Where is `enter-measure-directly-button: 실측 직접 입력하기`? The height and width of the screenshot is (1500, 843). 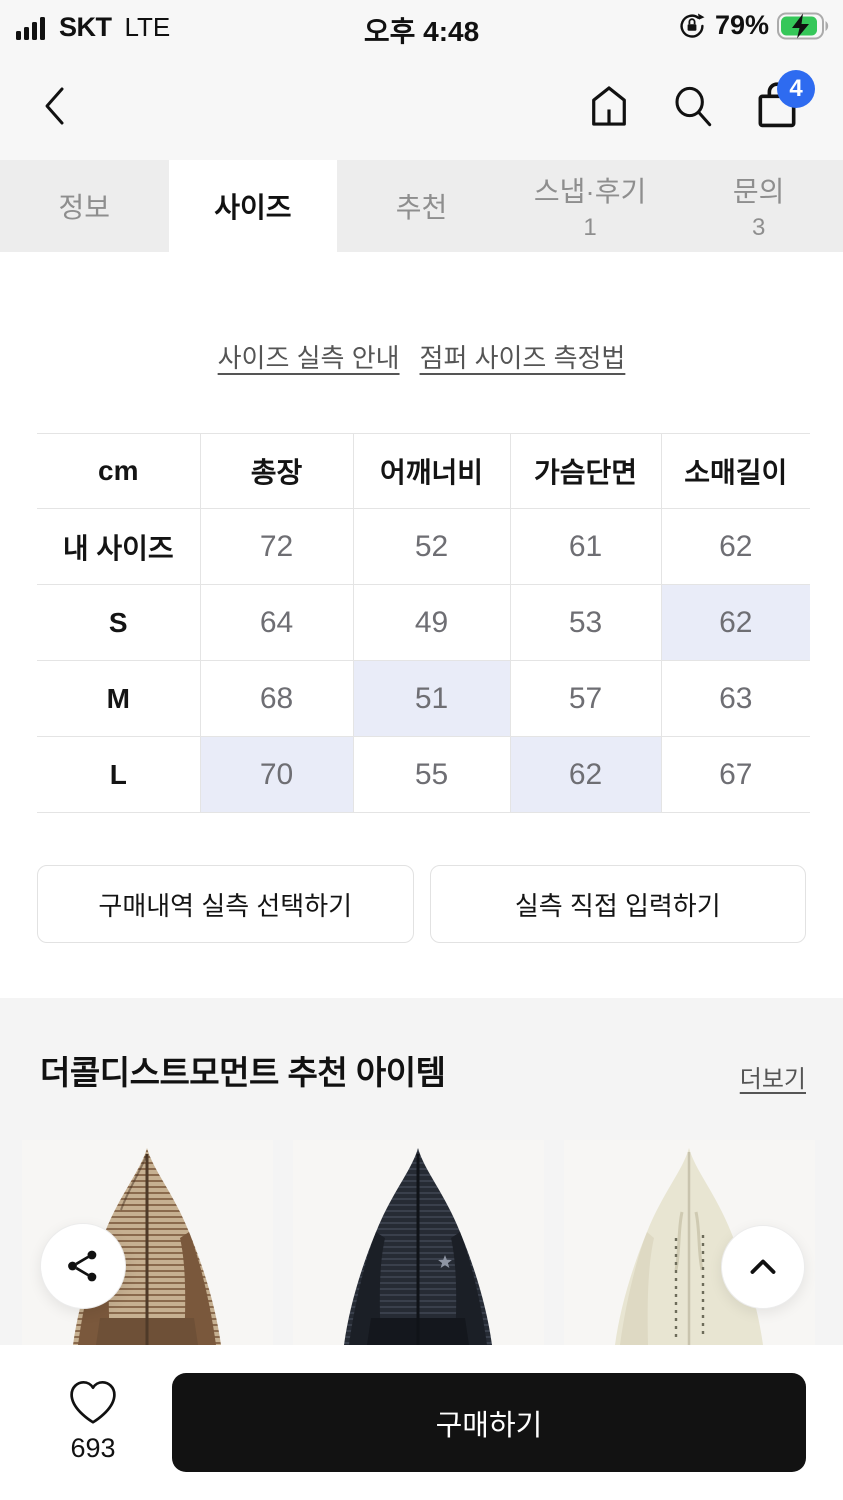 enter-measure-directly-button: 실측 직접 입력하기 is located at coordinates (617, 904).